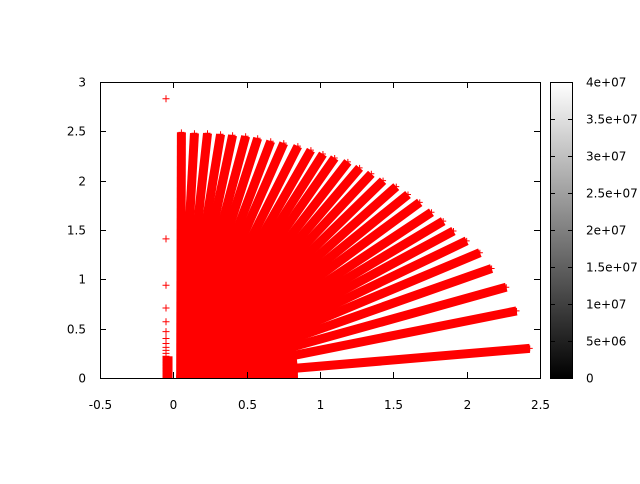 This screenshot has width=640, height=484. I want to click on colorbar-tick-label: 2.5e+07, so click(612, 194).